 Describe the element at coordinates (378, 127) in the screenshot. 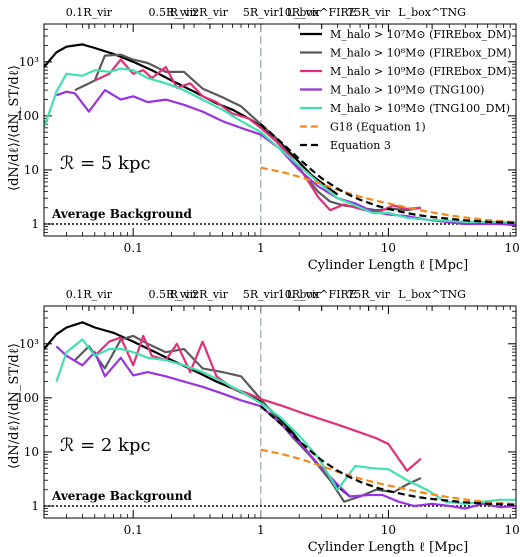

I see `legend-label: G18 (Equation 1)` at that location.